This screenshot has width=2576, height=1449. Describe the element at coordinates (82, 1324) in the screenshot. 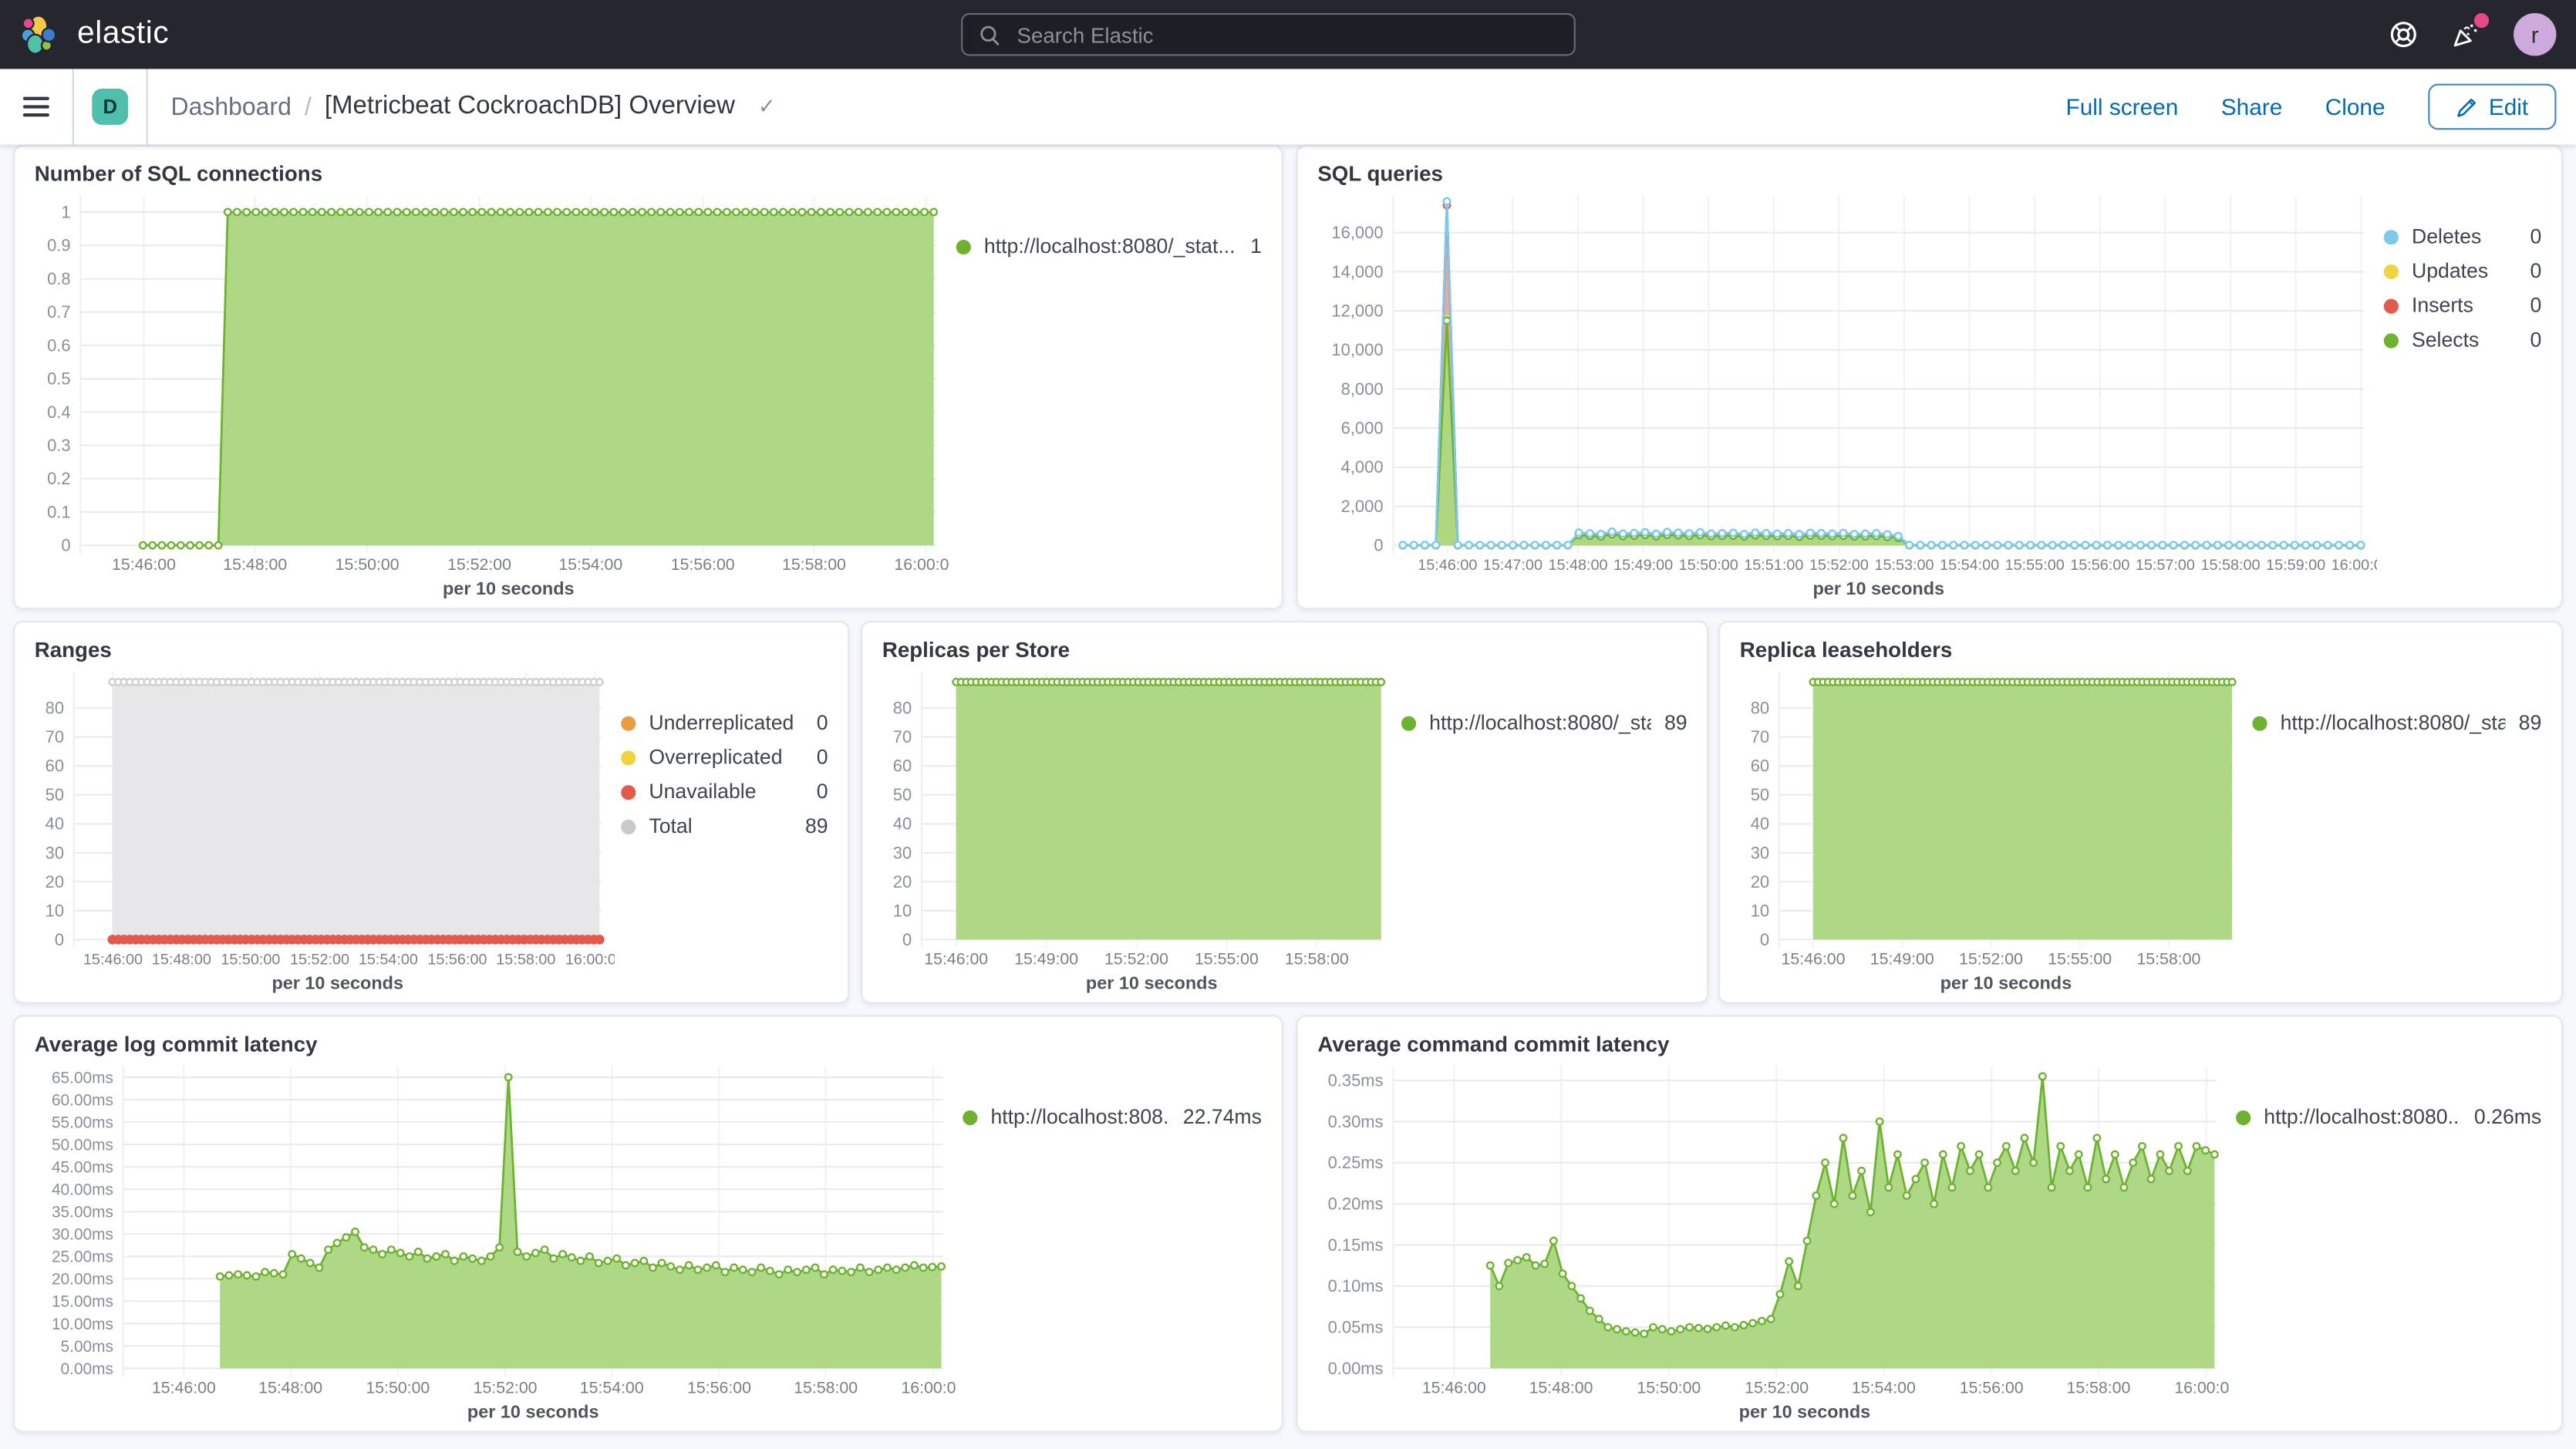

I see `svg-text: 10.00ms` at that location.